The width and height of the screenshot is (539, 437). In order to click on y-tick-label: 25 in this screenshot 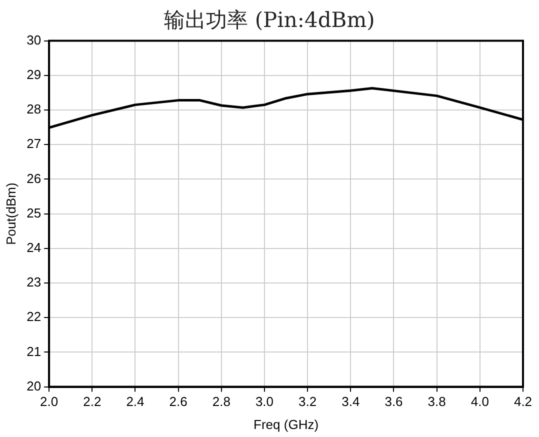, I will do `click(34, 212)`.